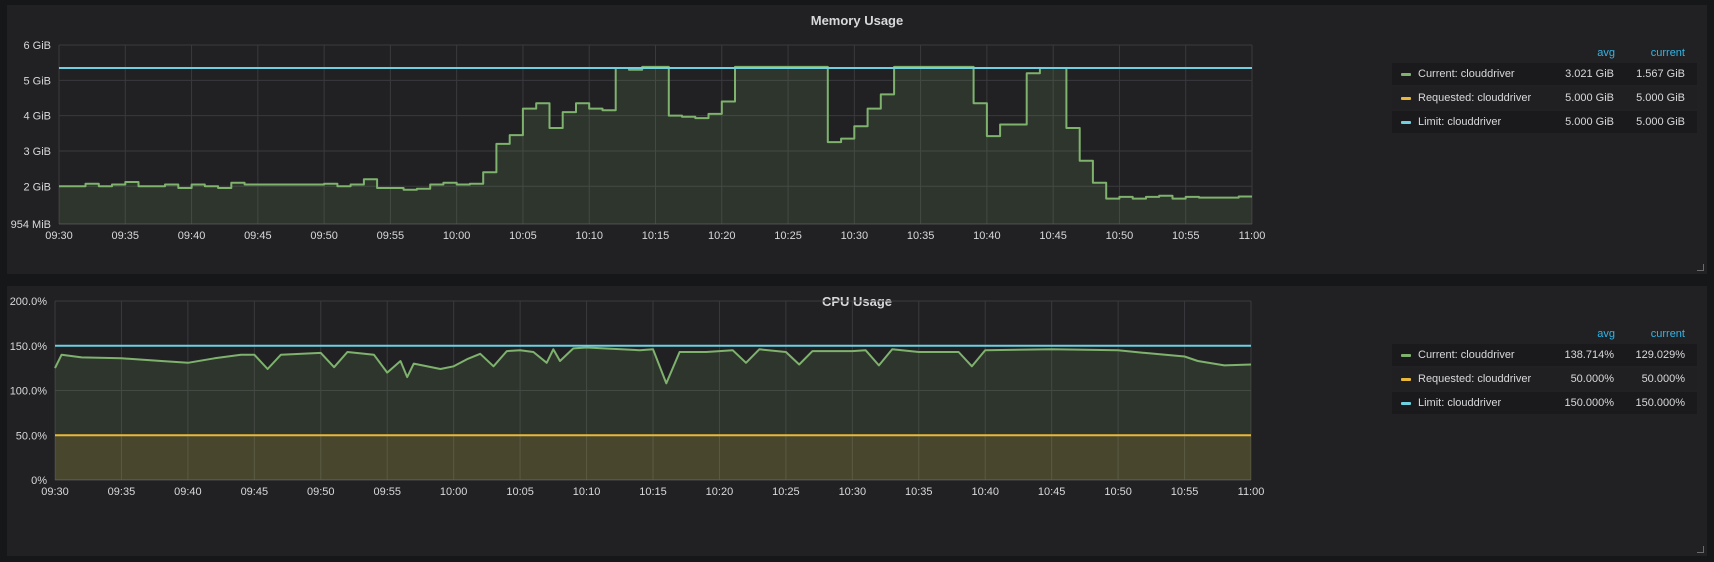  Describe the element at coordinates (1544, 379) in the screenshot. I see `legend-row-requested: Requested: clouddriver 50.000% 50.000%` at that location.